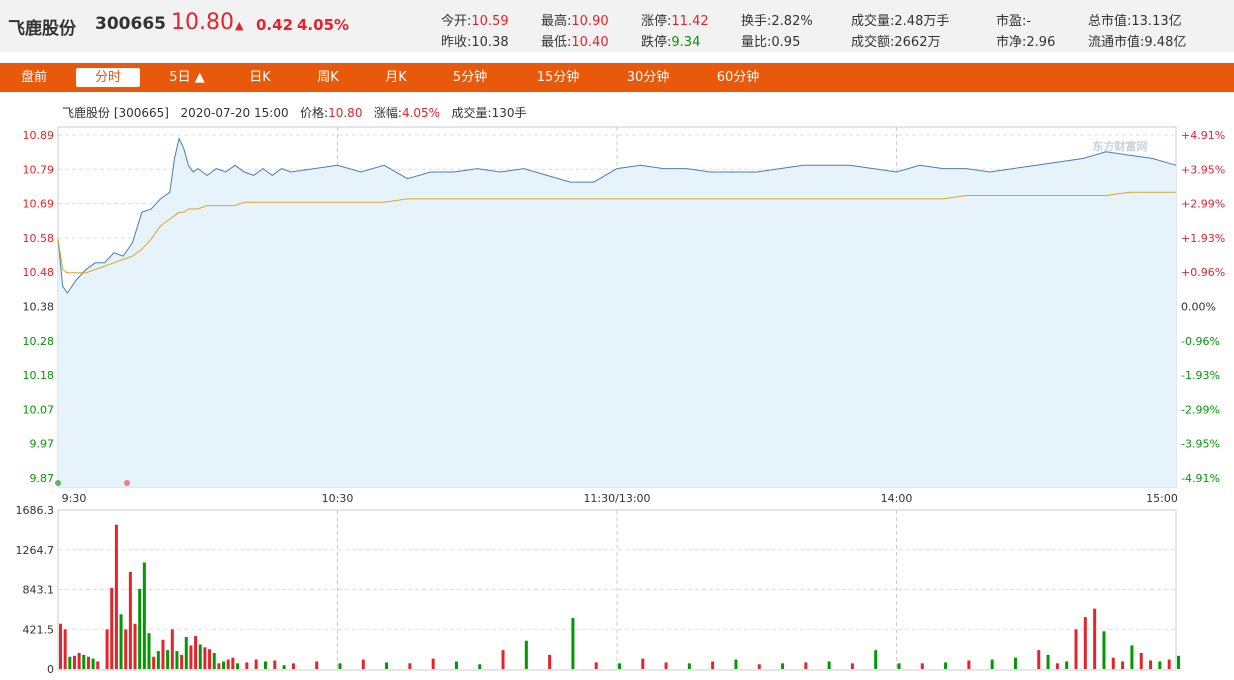  I want to click on tab-4: 周K, so click(328, 77).